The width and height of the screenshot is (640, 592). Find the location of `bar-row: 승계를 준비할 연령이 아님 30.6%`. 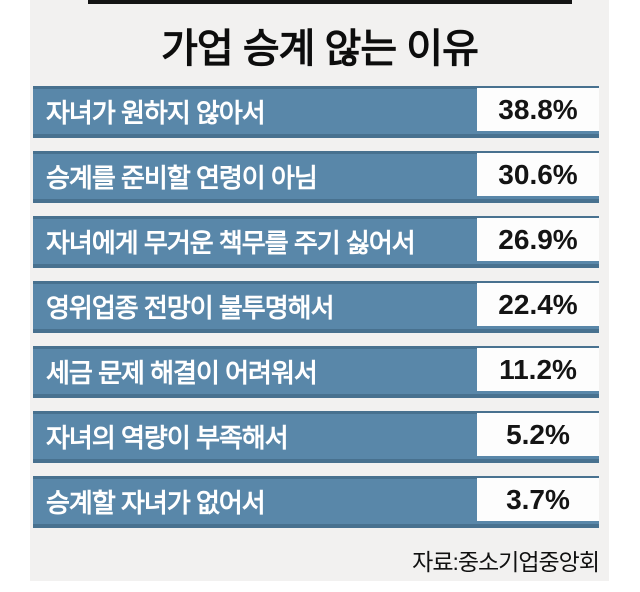

bar-row: 승계를 준비할 연령이 아님 30.6% is located at coordinates (316, 177).